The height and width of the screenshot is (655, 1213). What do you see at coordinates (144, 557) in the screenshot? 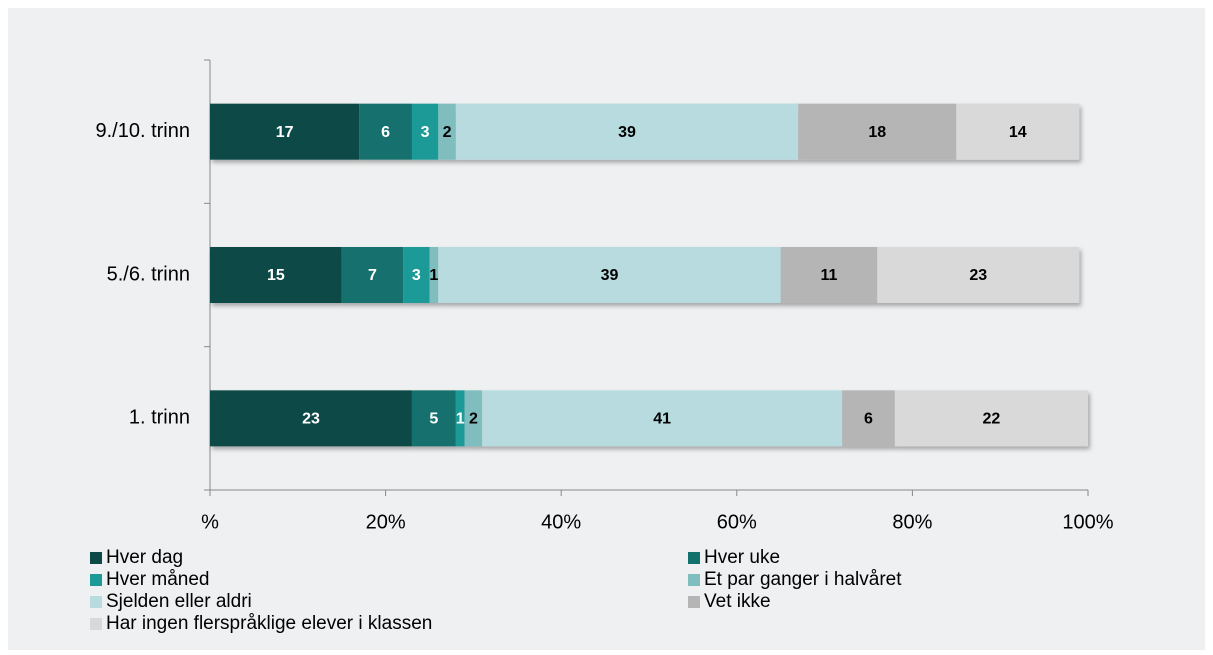
I see `legend-label: Hver dag` at bounding box center [144, 557].